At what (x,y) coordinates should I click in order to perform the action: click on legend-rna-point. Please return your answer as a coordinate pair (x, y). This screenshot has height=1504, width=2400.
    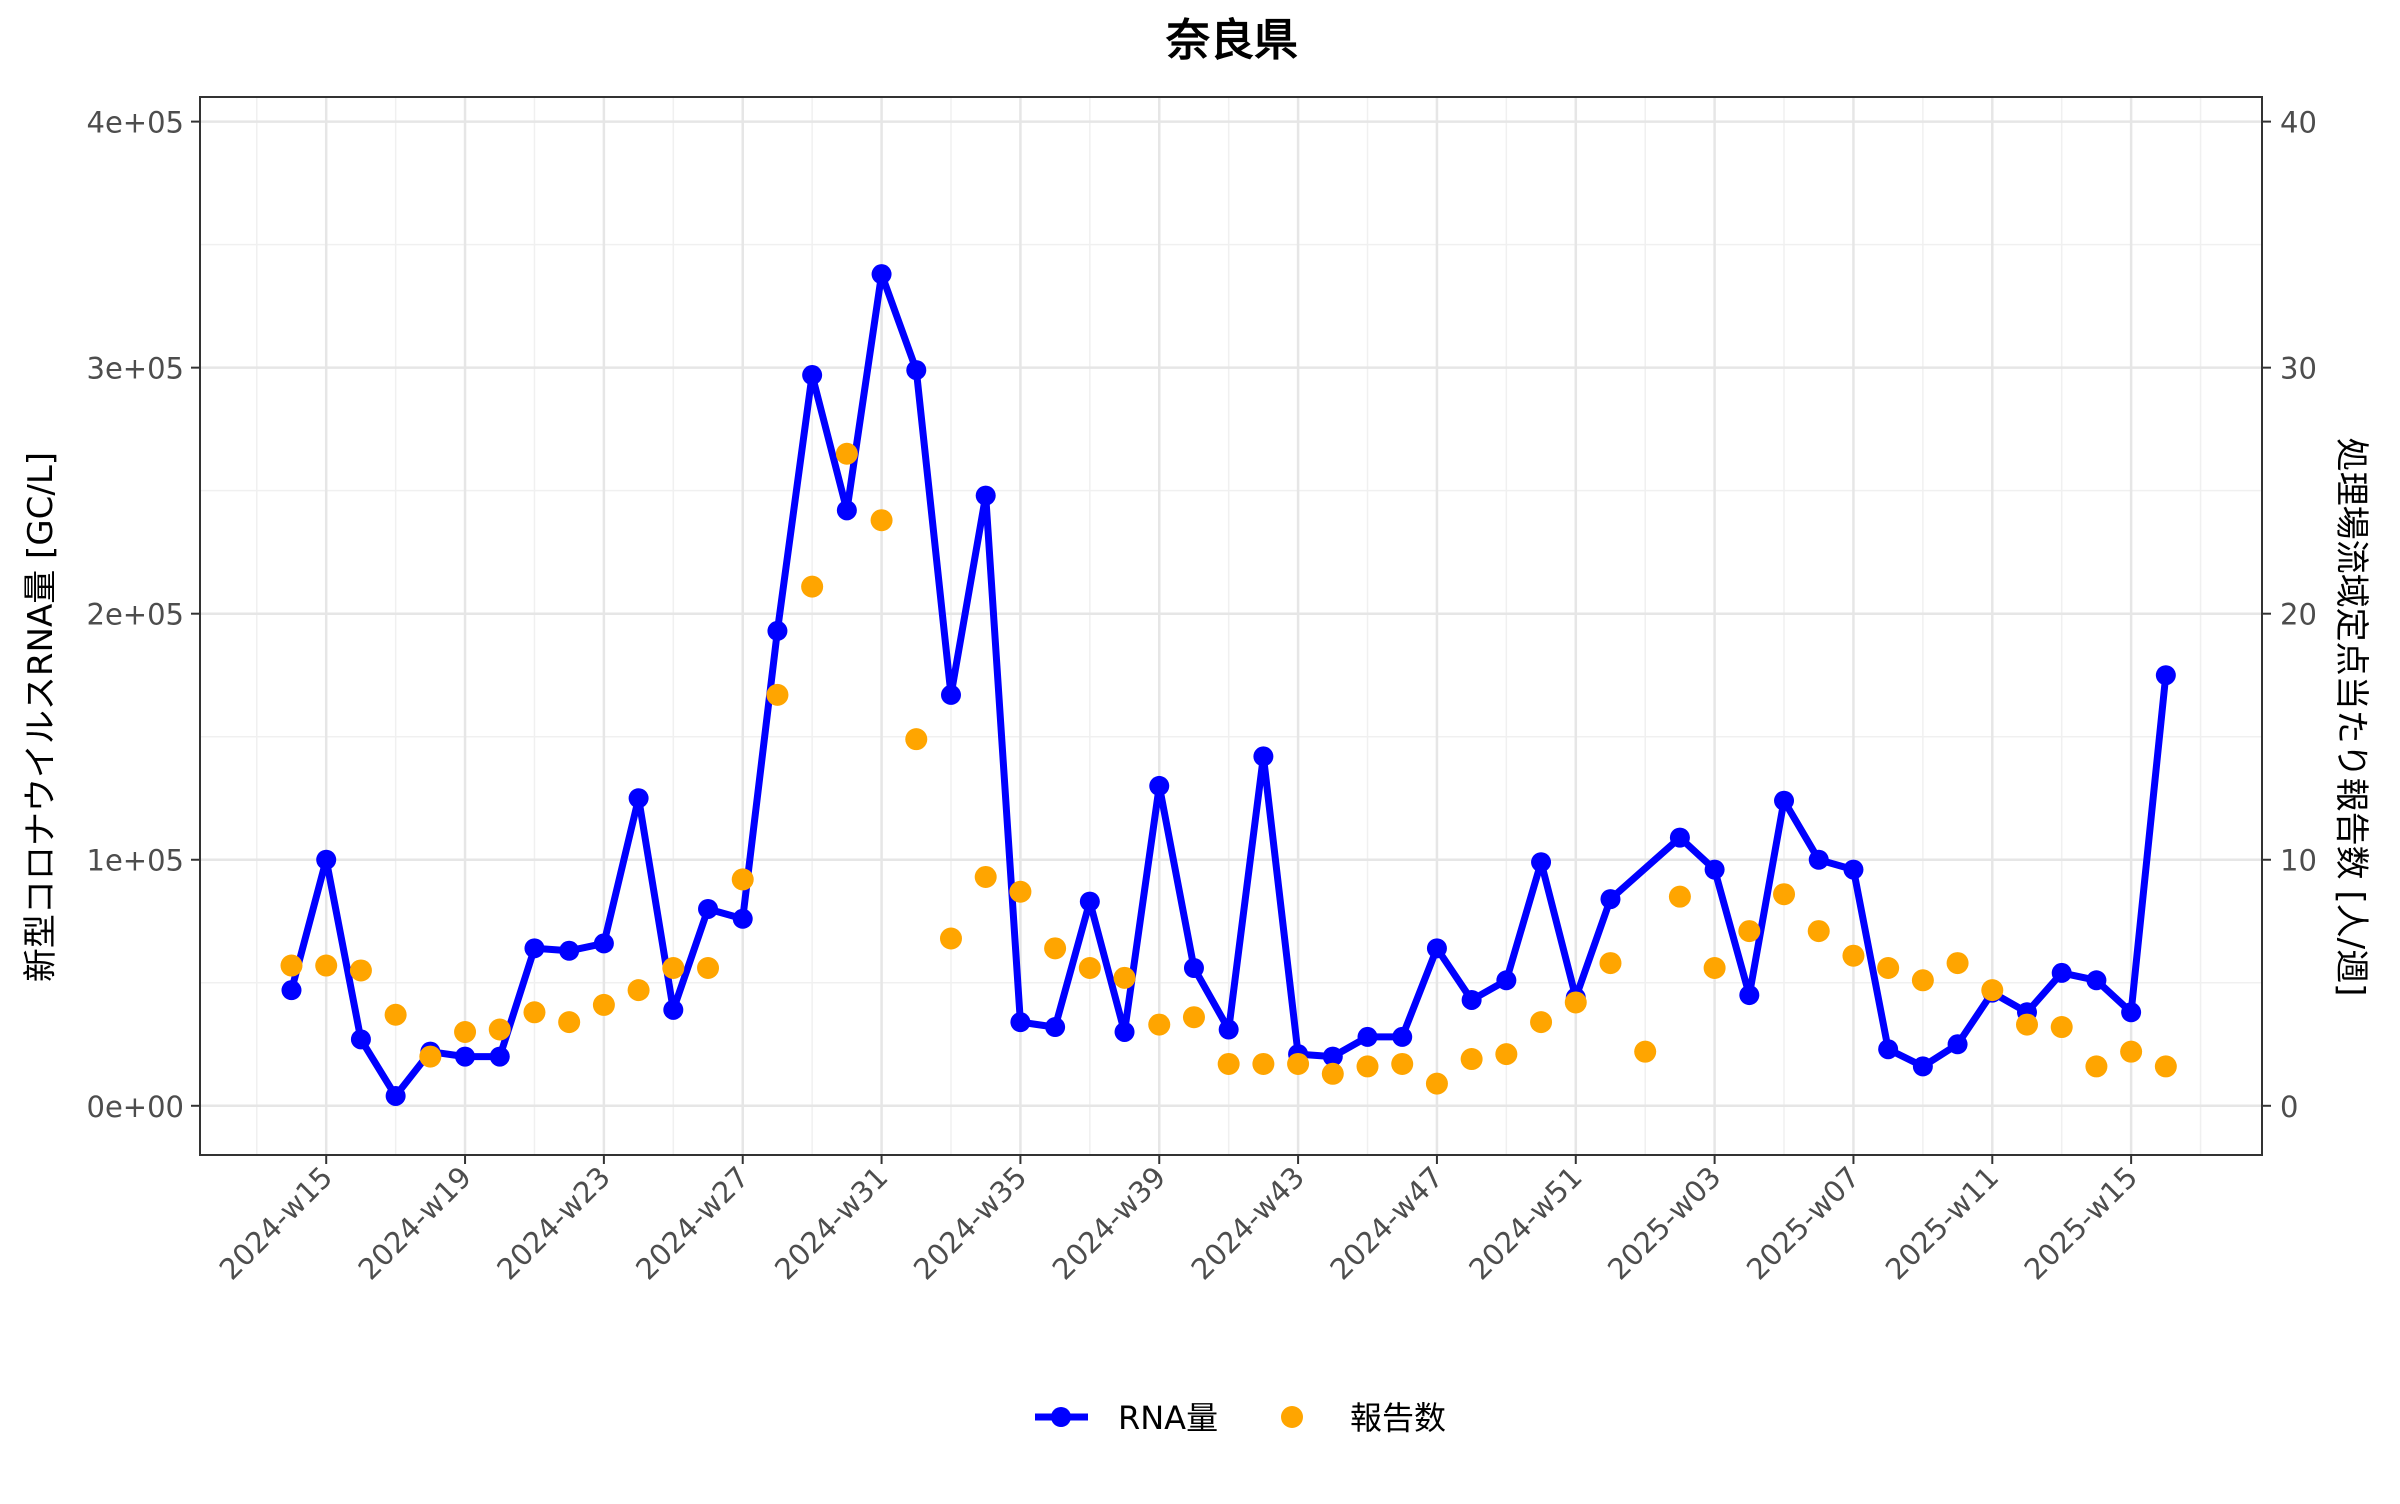
    Looking at the image, I should click on (1061, 1417).